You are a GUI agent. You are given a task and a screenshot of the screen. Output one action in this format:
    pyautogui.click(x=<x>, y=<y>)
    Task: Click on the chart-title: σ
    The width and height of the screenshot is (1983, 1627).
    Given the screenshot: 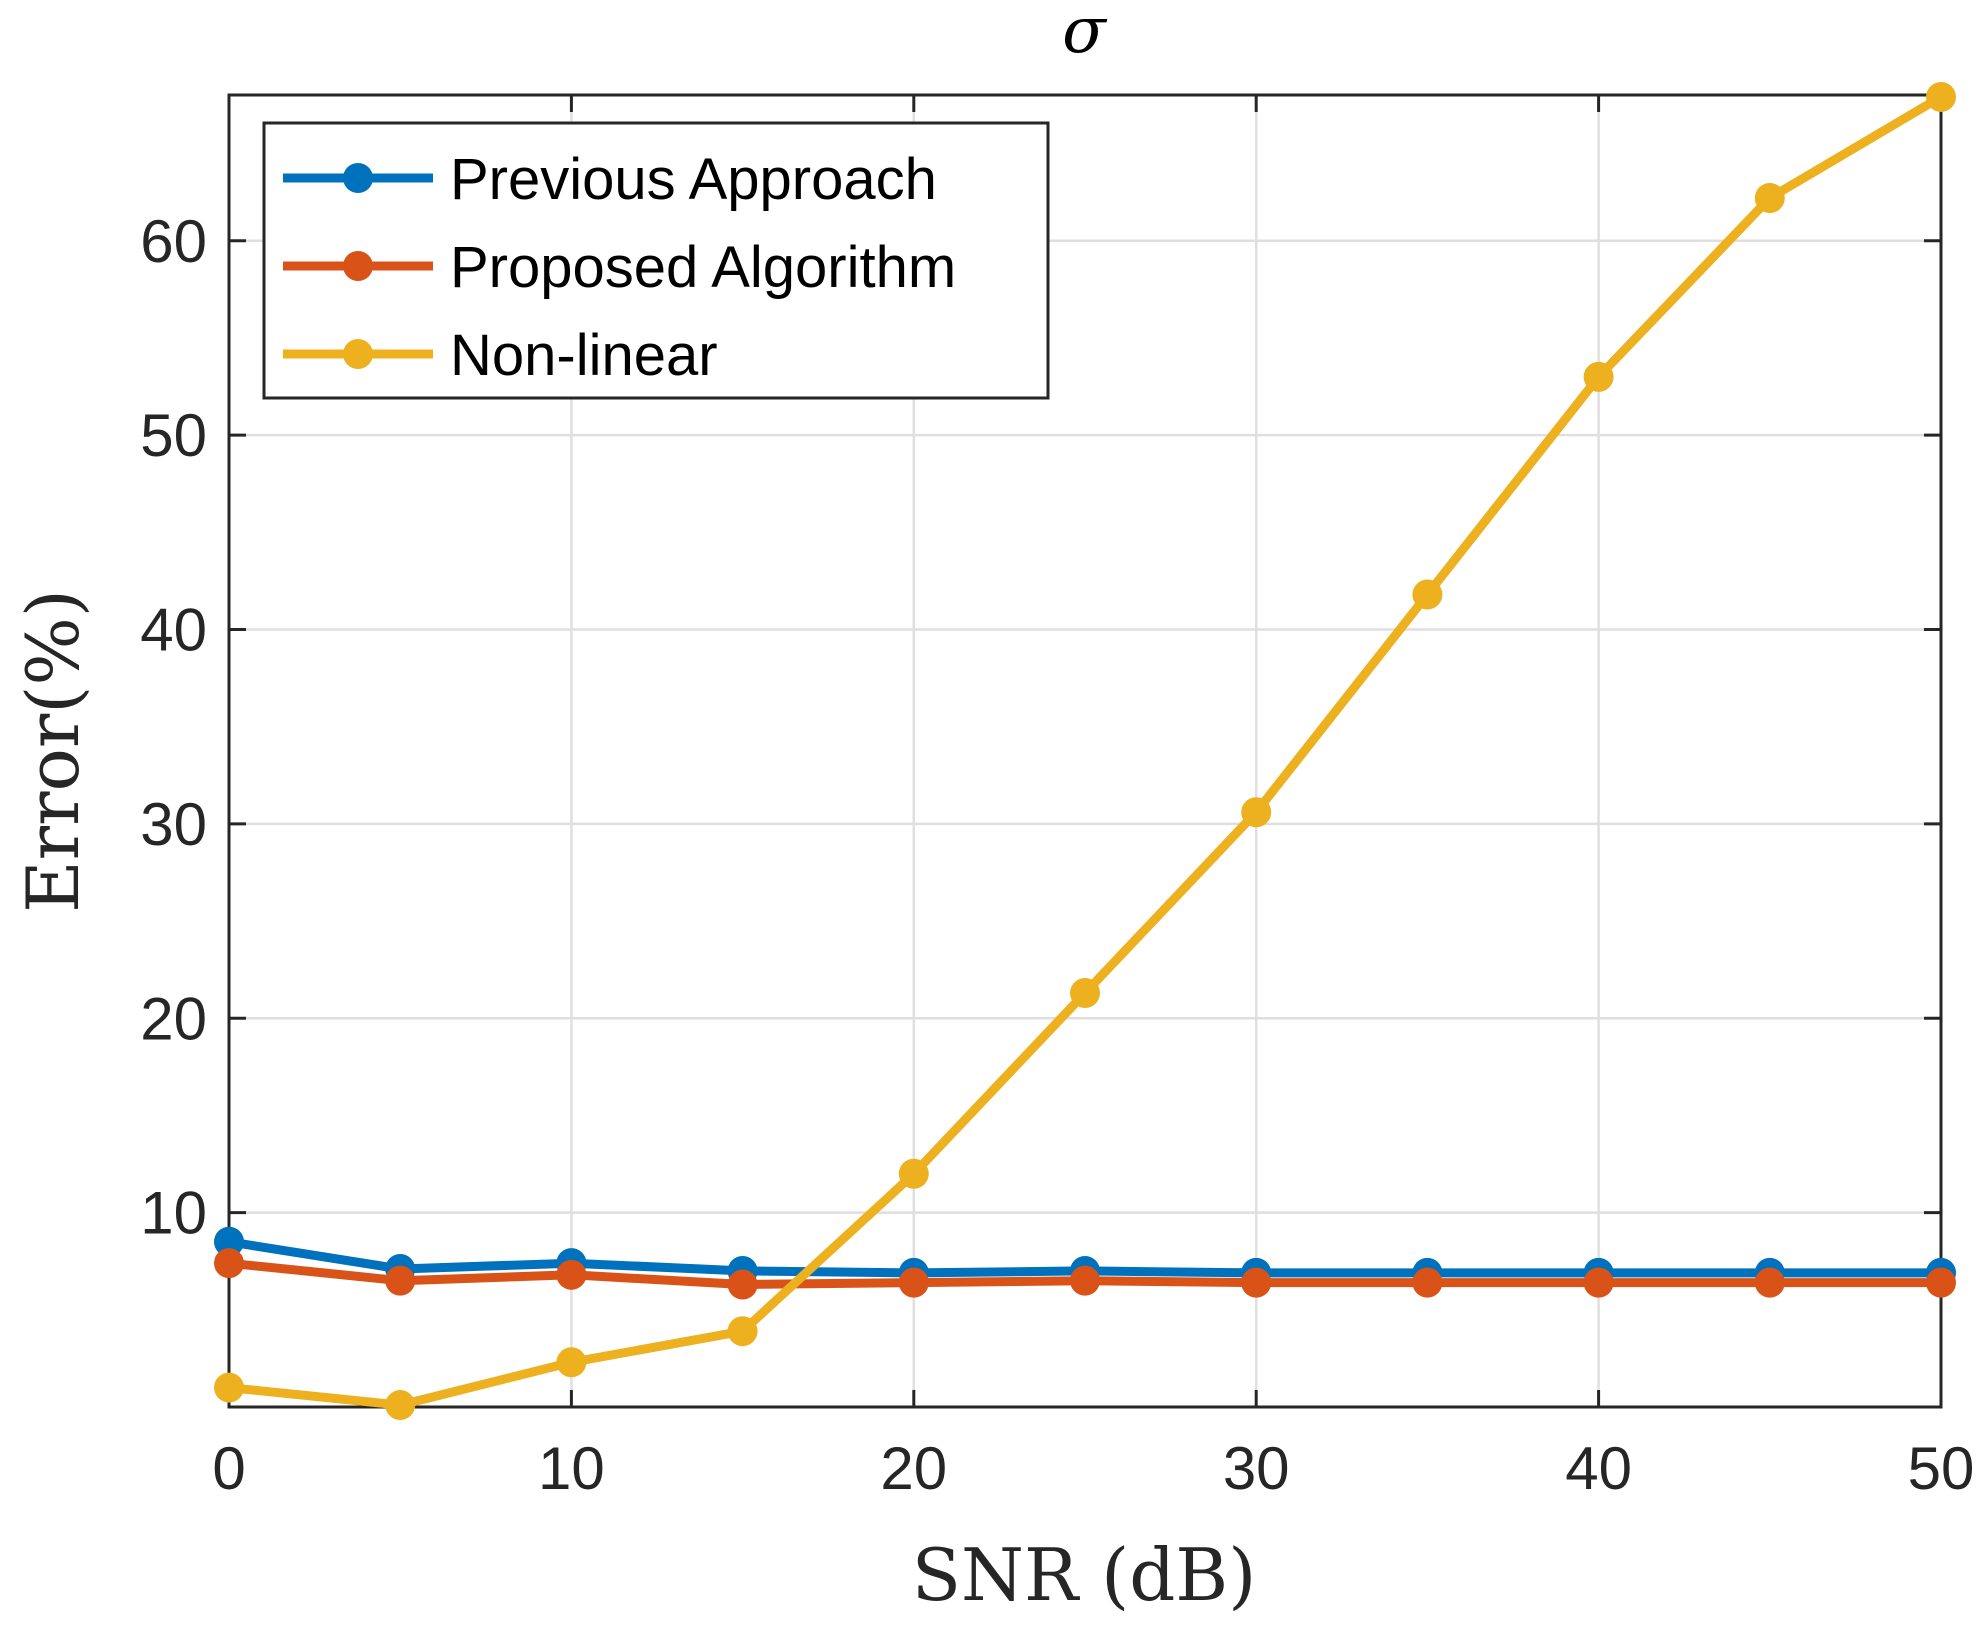 What is the action you would take?
    pyautogui.click(x=1085, y=34)
    